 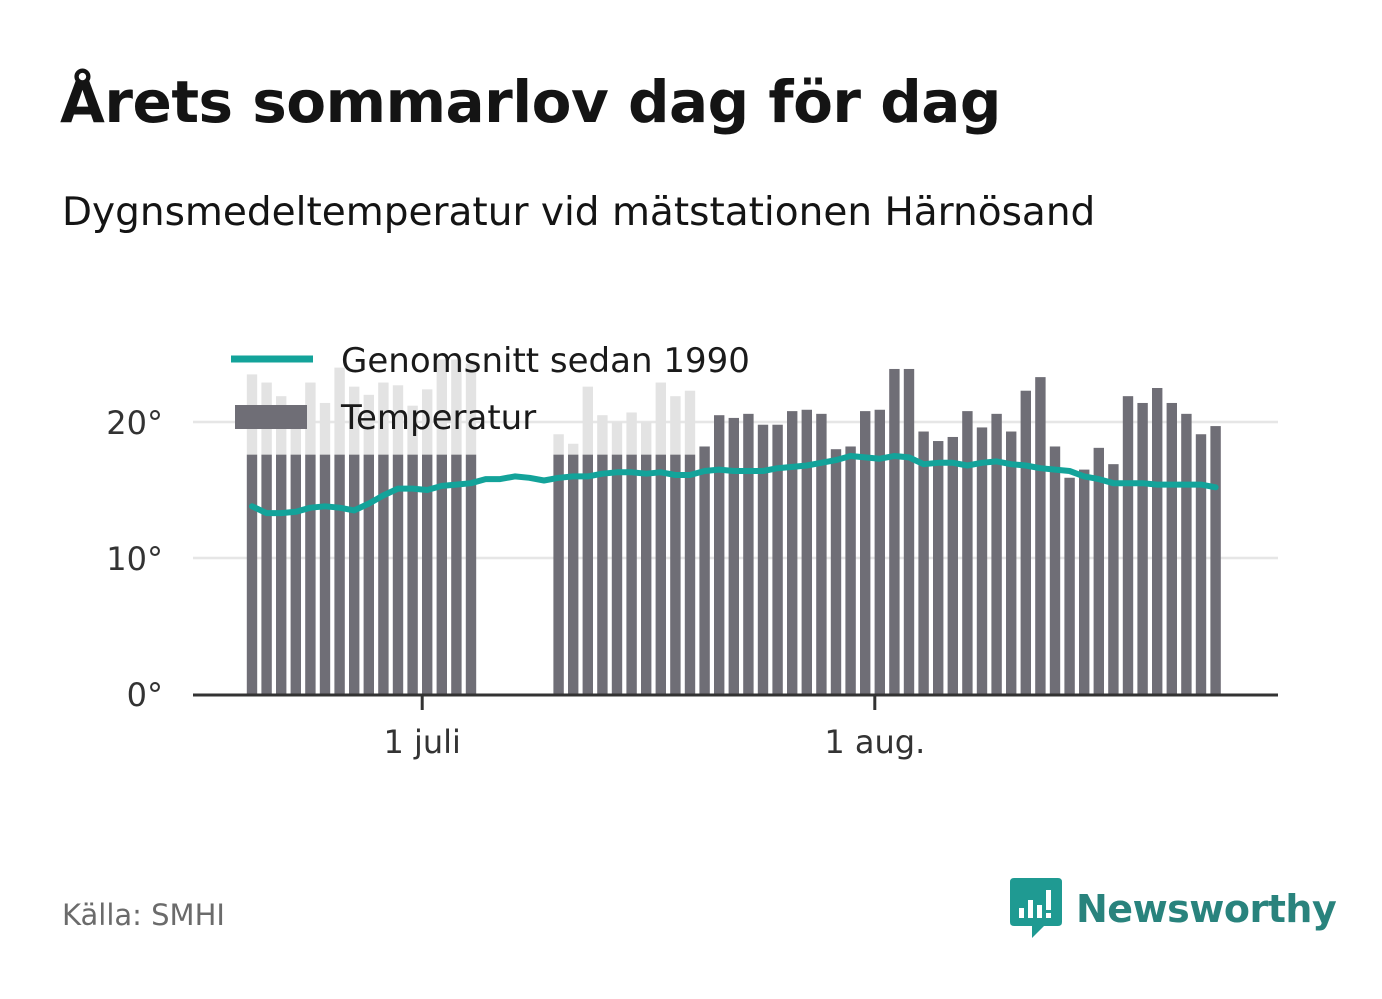 What do you see at coordinates (1206, 909) in the screenshot?
I see `brand-name: Newsworthy` at bounding box center [1206, 909].